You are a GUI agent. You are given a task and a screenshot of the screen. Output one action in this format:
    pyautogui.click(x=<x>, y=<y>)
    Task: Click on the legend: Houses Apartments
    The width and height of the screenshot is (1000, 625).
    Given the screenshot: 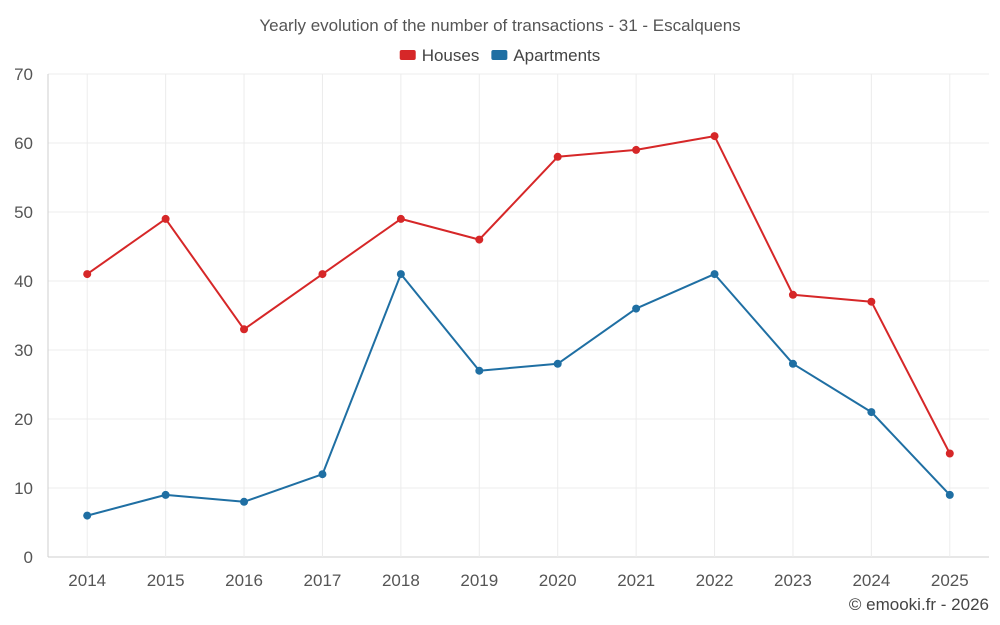 What is the action you would take?
    pyautogui.click(x=499, y=55)
    